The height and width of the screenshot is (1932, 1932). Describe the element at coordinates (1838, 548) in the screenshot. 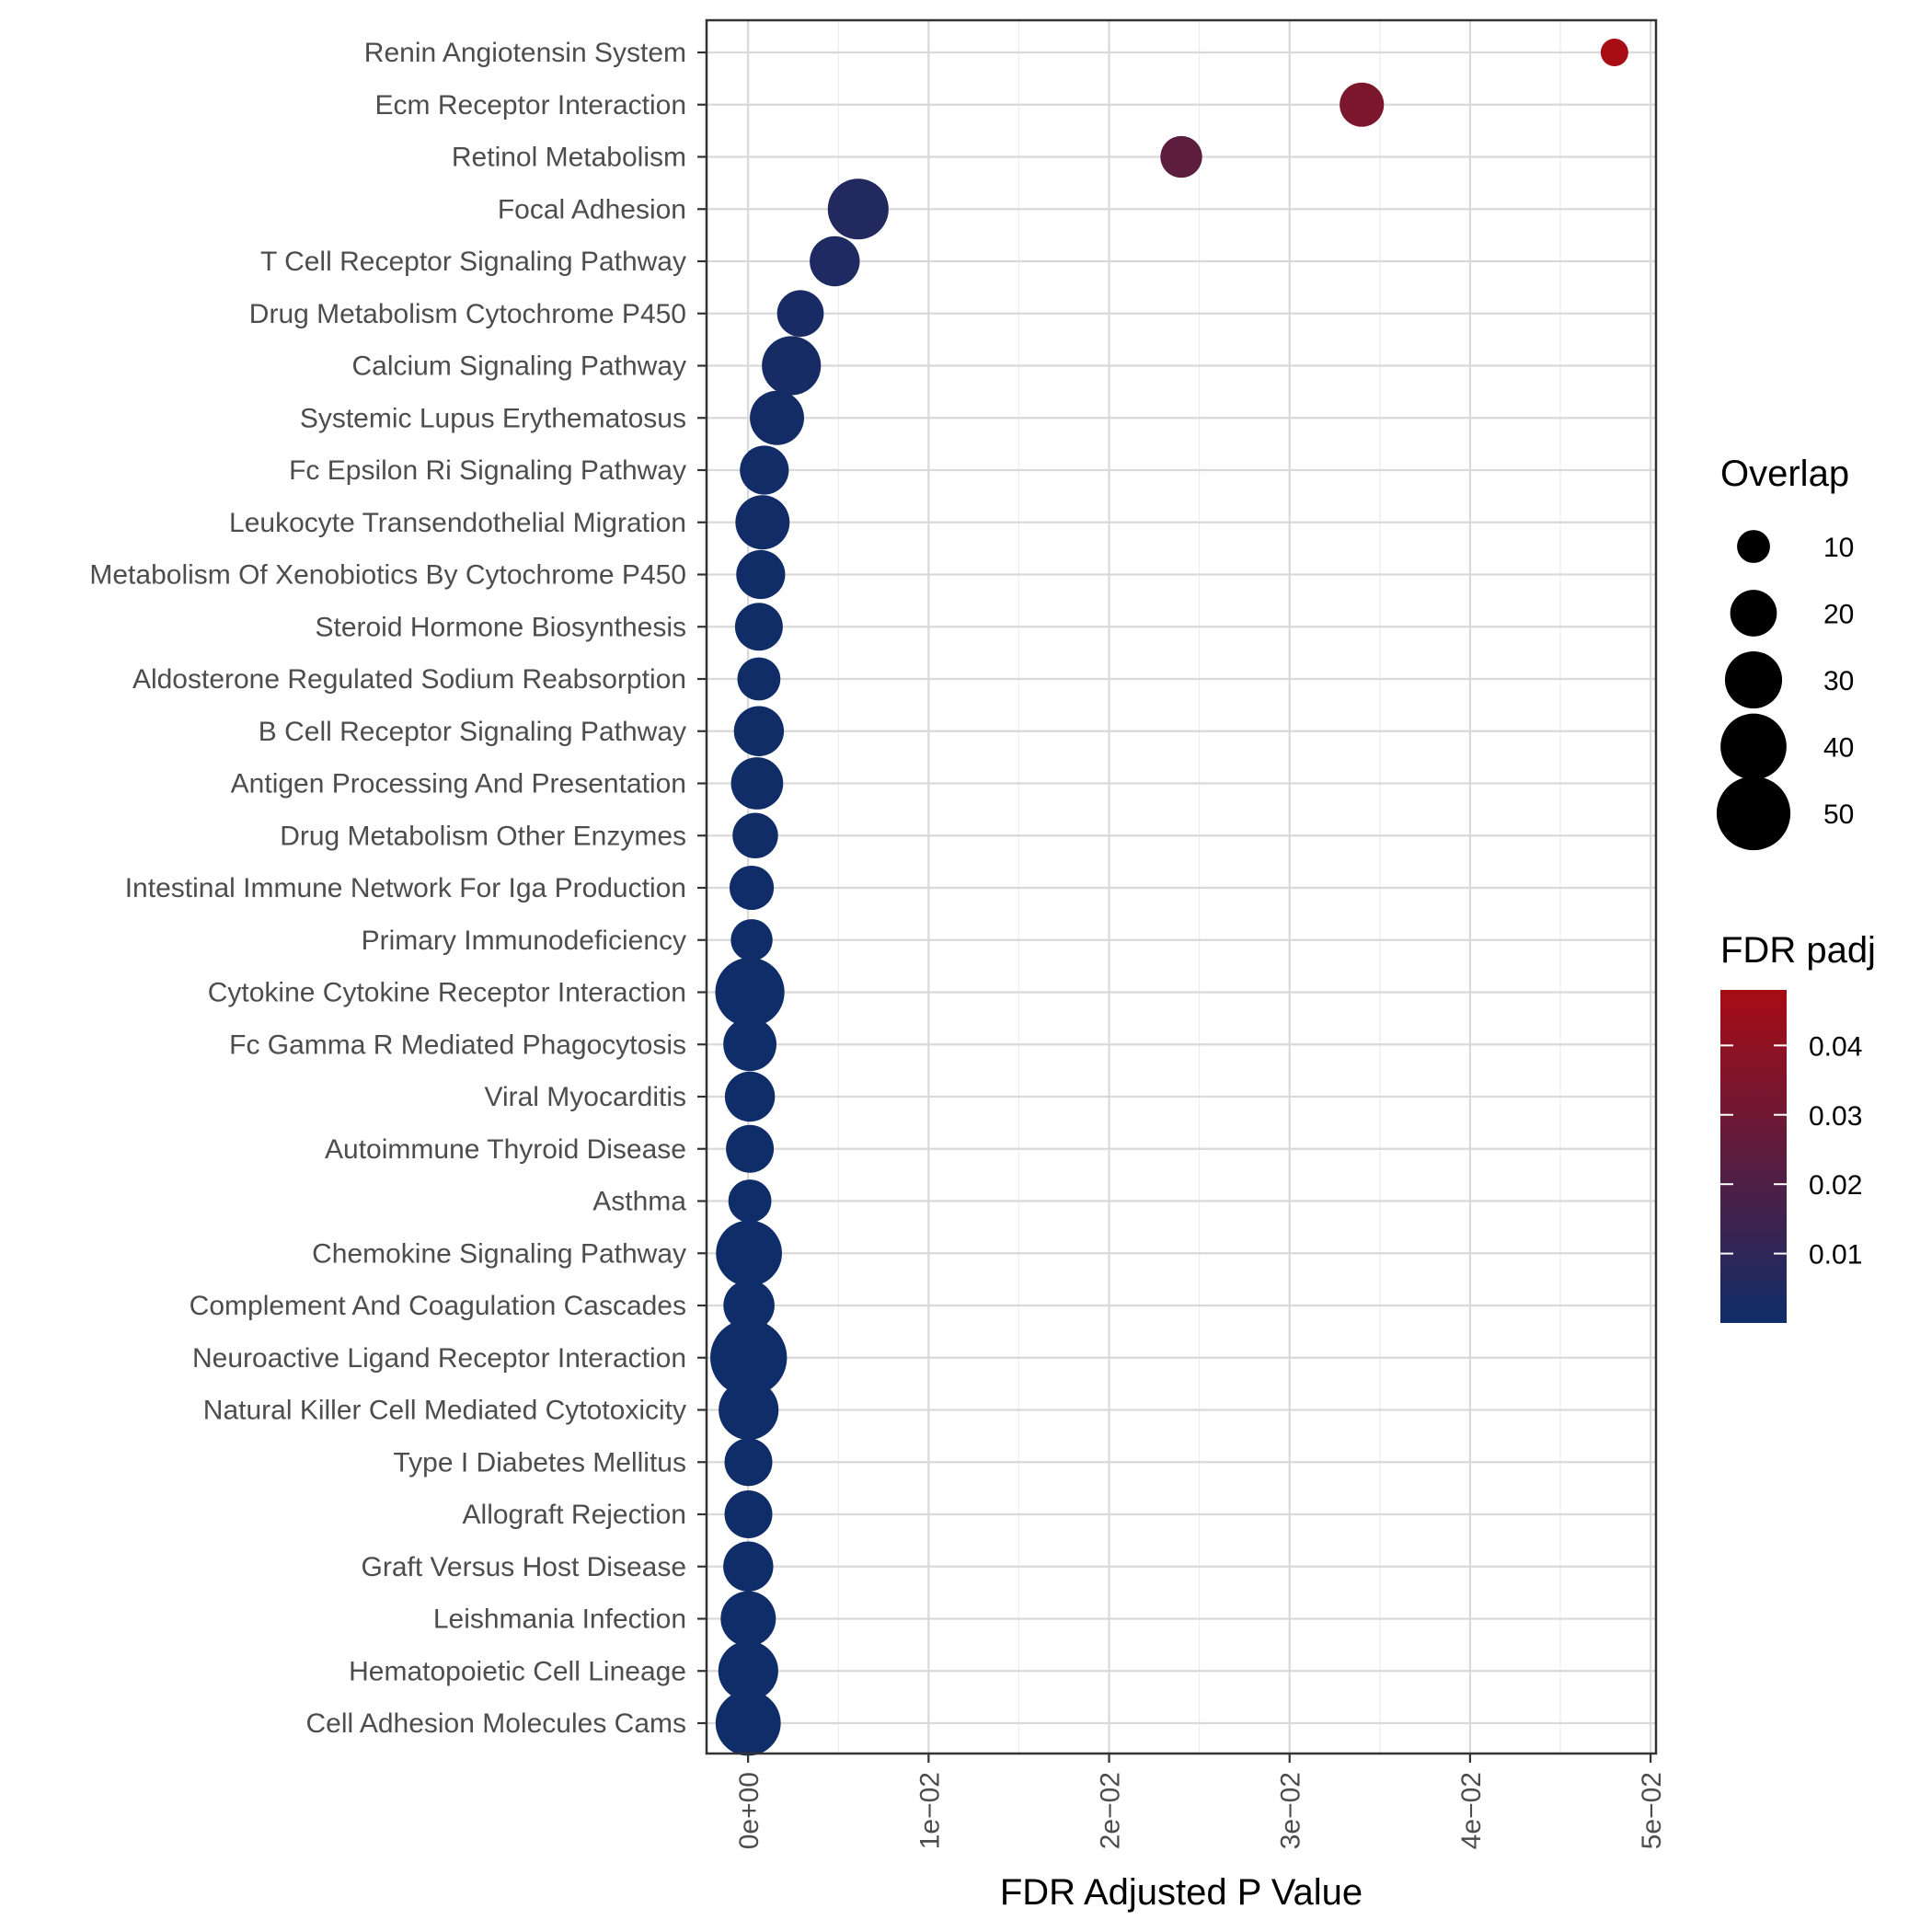

I see `size-legend-label: 10` at that location.